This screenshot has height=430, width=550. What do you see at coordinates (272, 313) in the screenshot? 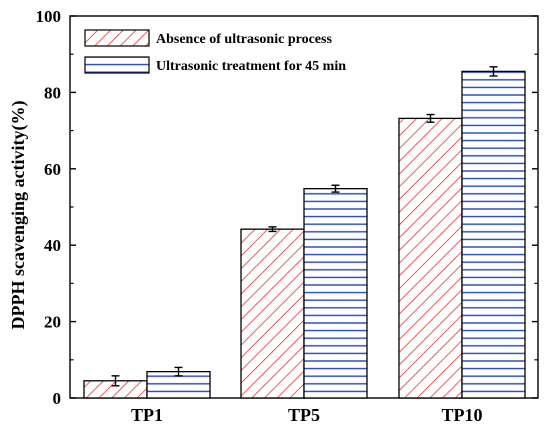
I see `bar-absence-tp5` at bounding box center [272, 313].